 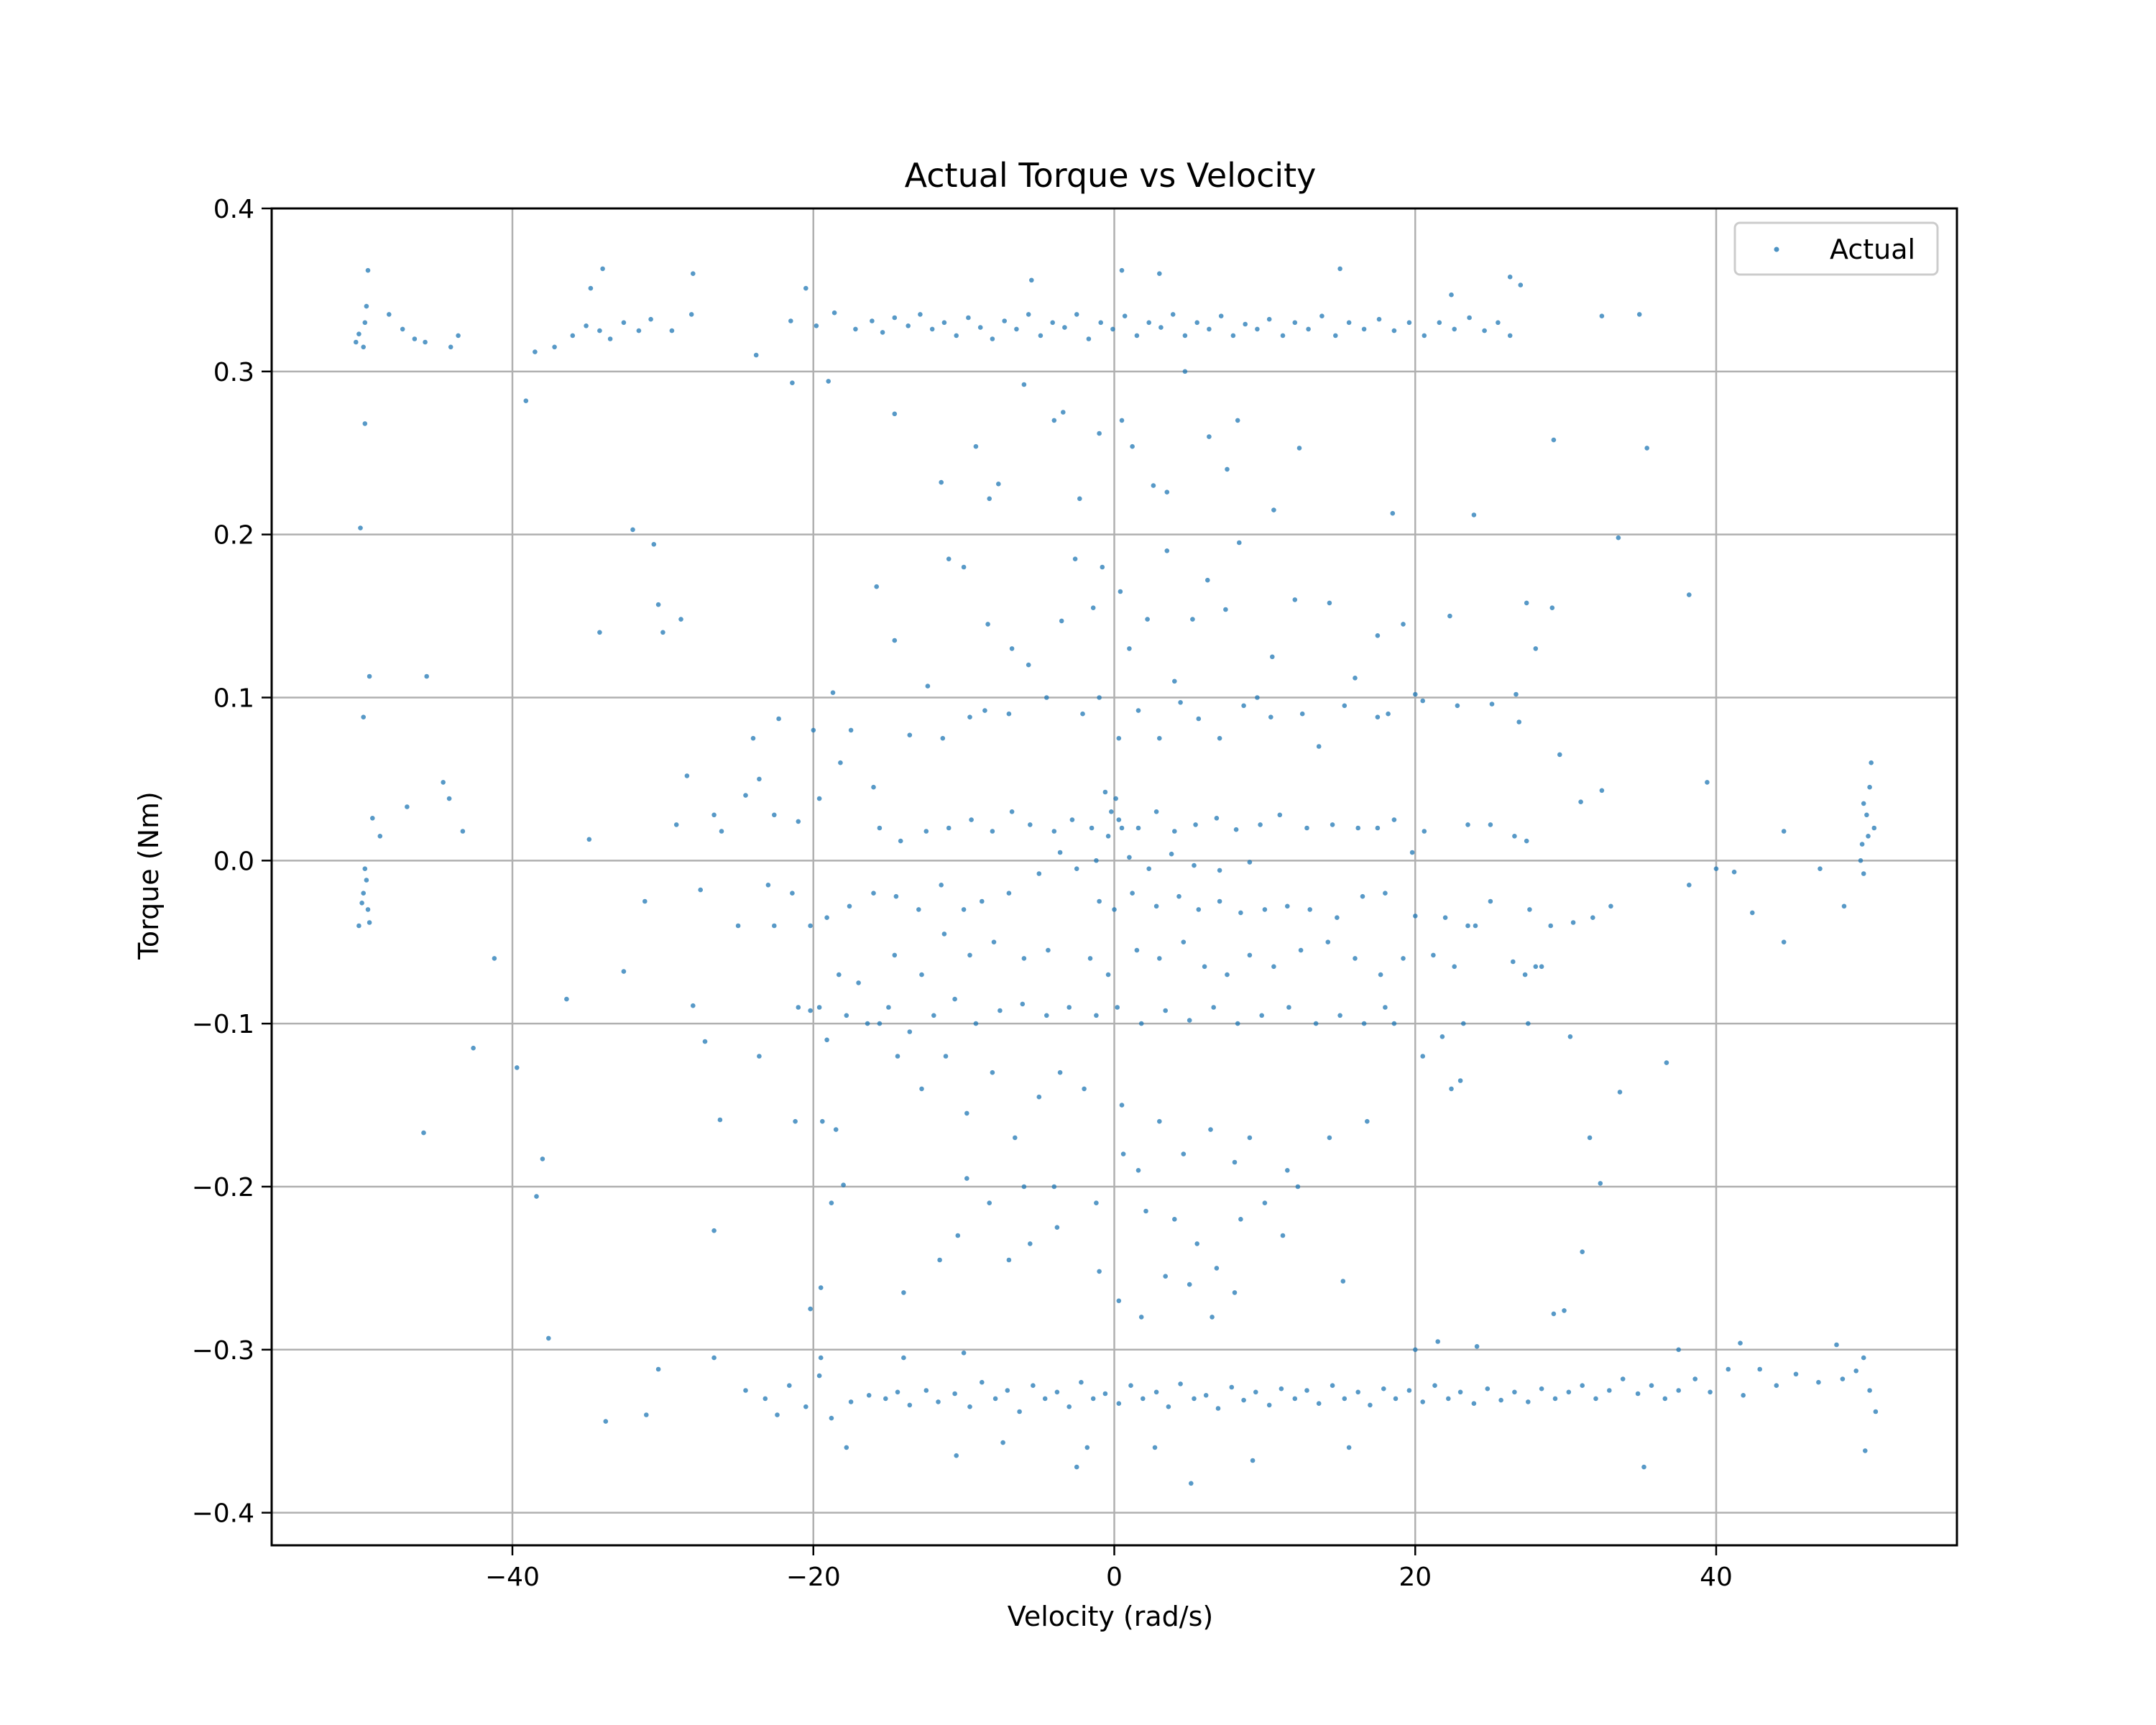 What do you see at coordinates (232, 862) in the screenshot?
I see `y-axis-ticks: −0.4 −0.3 −0.2 −0.1 0.0 0.1 0.2 0.3 0.4` at bounding box center [232, 862].